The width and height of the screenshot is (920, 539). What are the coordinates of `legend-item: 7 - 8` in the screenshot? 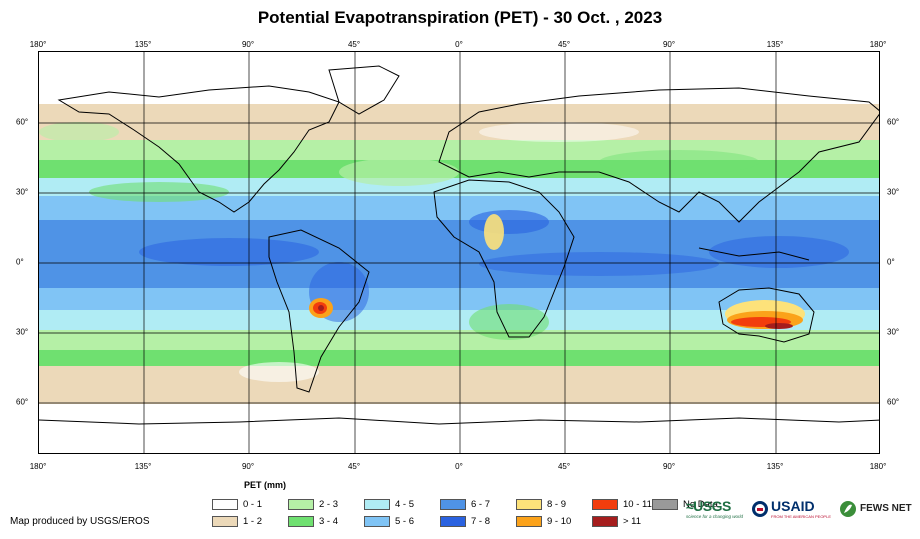 It's located at (465, 521).